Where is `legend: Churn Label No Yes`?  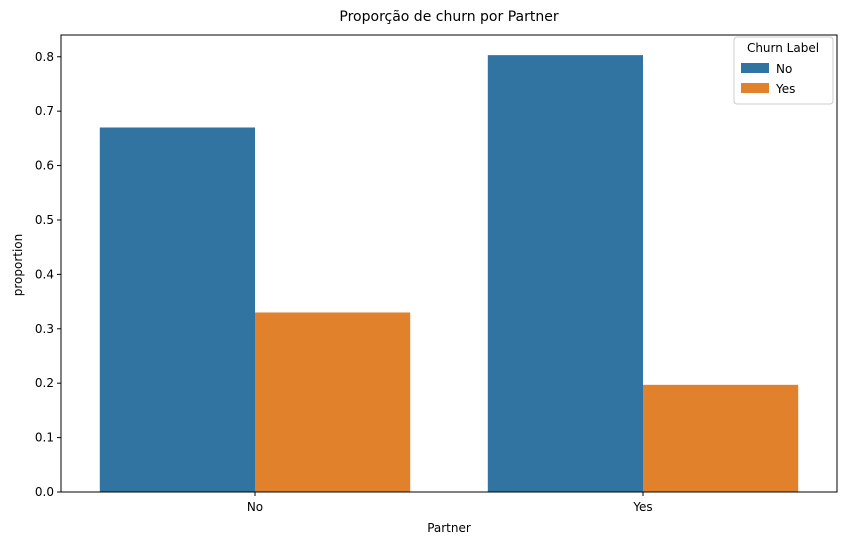 legend: Churn Label No Yes is located at coordinates (783, 70).